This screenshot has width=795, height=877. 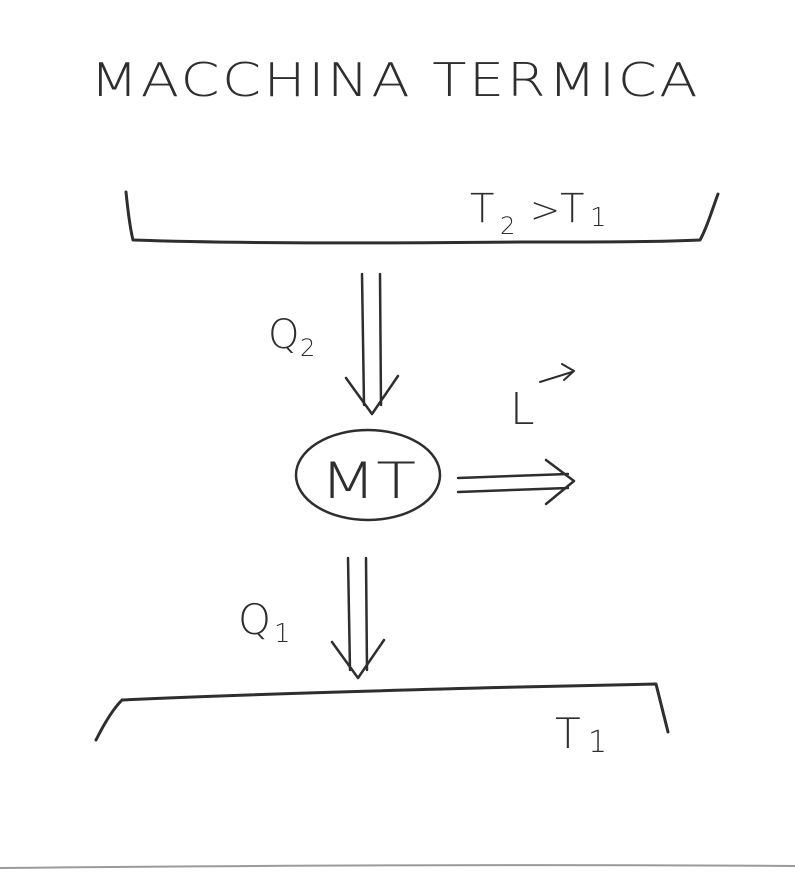 What do you see at coordinates (542, 399) in the screenshot?
I see `work-label: L` at bounding box center [542, 399].